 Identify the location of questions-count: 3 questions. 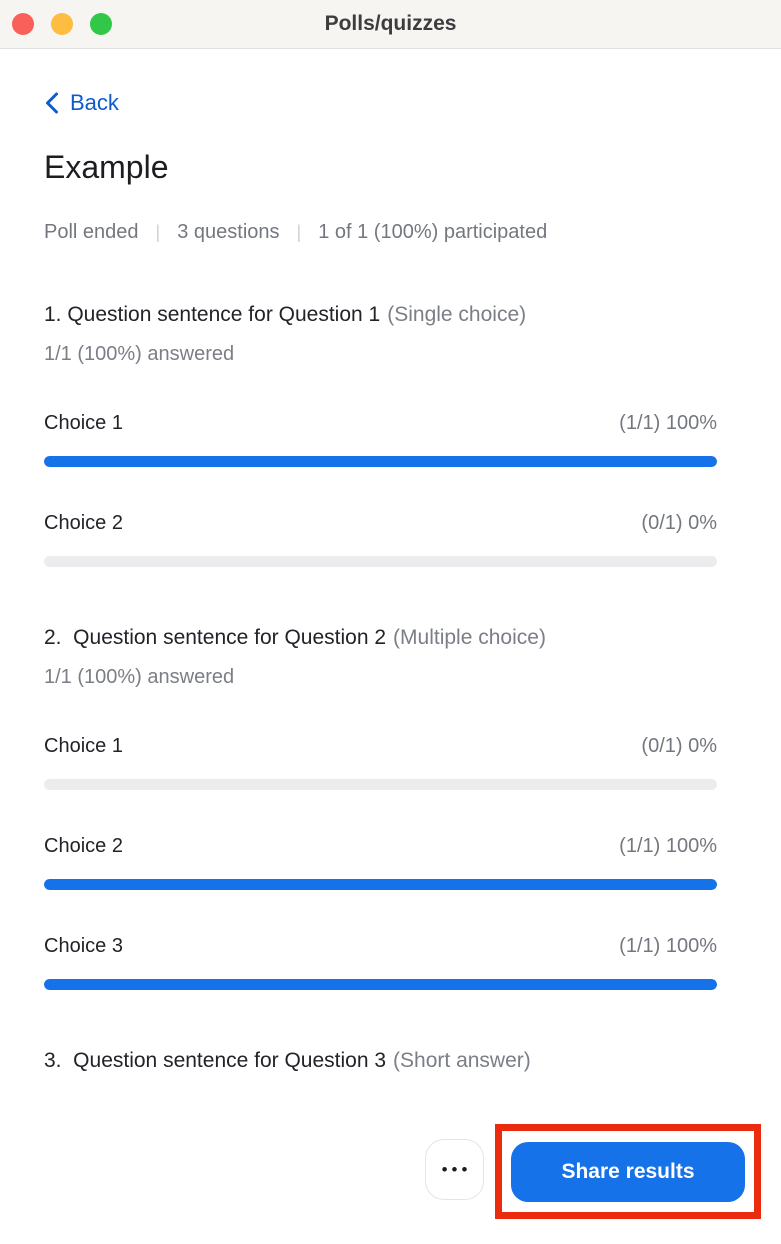
(228, 232).